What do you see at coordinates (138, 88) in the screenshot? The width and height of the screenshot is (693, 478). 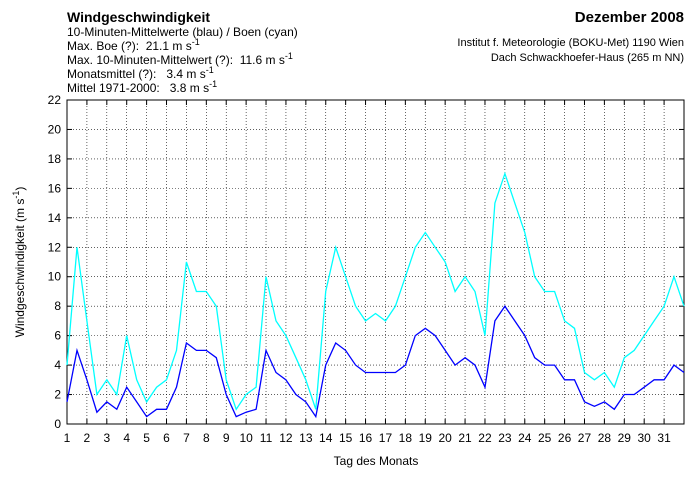 I see `info-text: Mittel 1971-2000: 3.8 m s` at bounding box center [138, 88].